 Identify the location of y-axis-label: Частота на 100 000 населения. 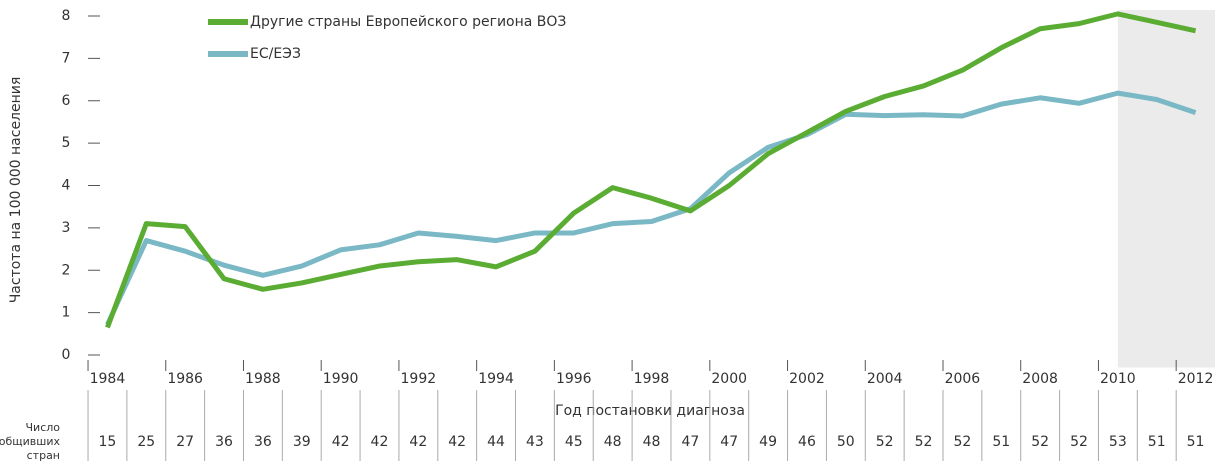
(16, 190).